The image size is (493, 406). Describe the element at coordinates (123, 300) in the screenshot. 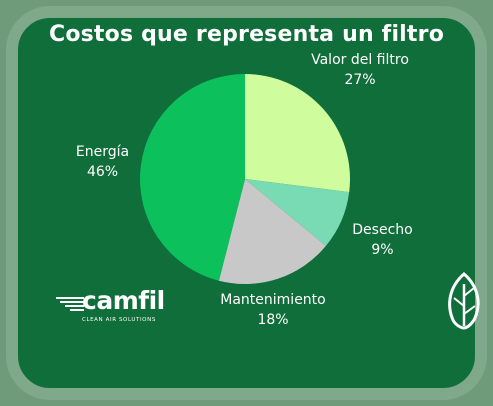

I see `camfil-wordmark: camfil` at that location.